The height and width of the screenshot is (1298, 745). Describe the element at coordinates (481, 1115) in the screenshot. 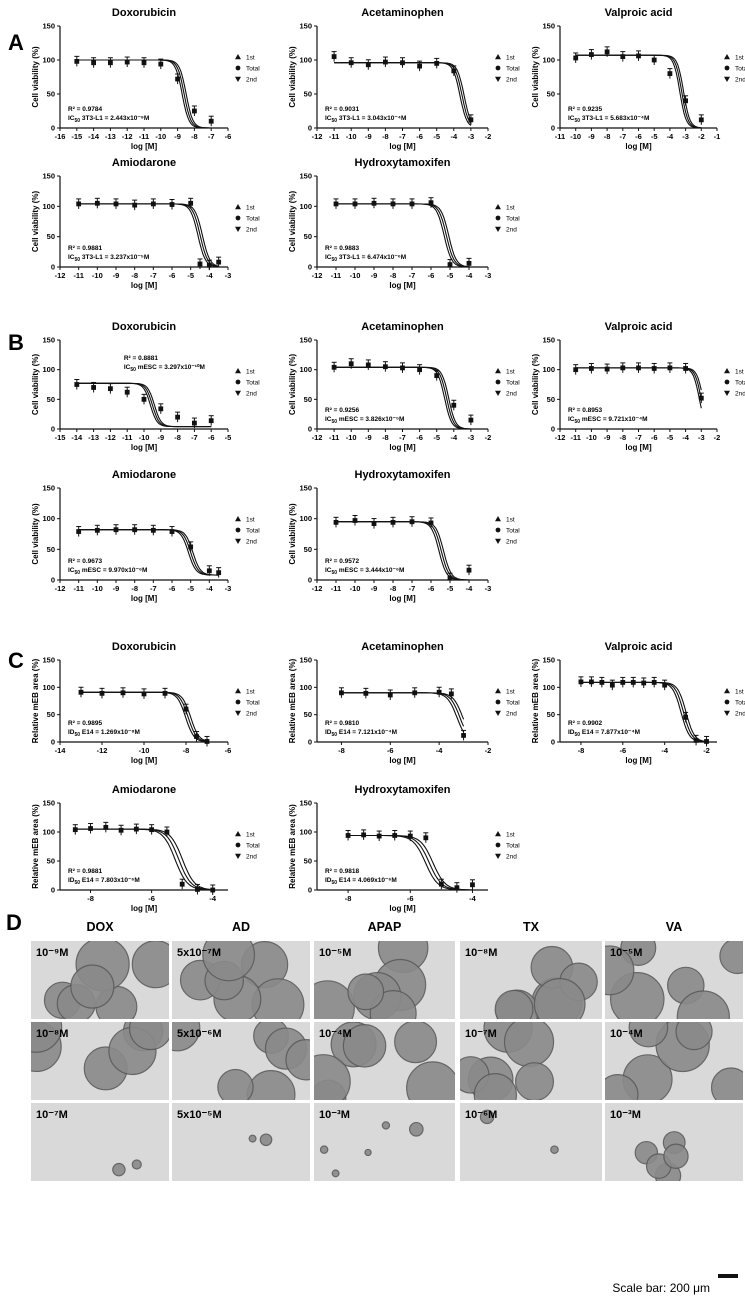

I see `concentration-label: 10⁻⁶M` at that location.